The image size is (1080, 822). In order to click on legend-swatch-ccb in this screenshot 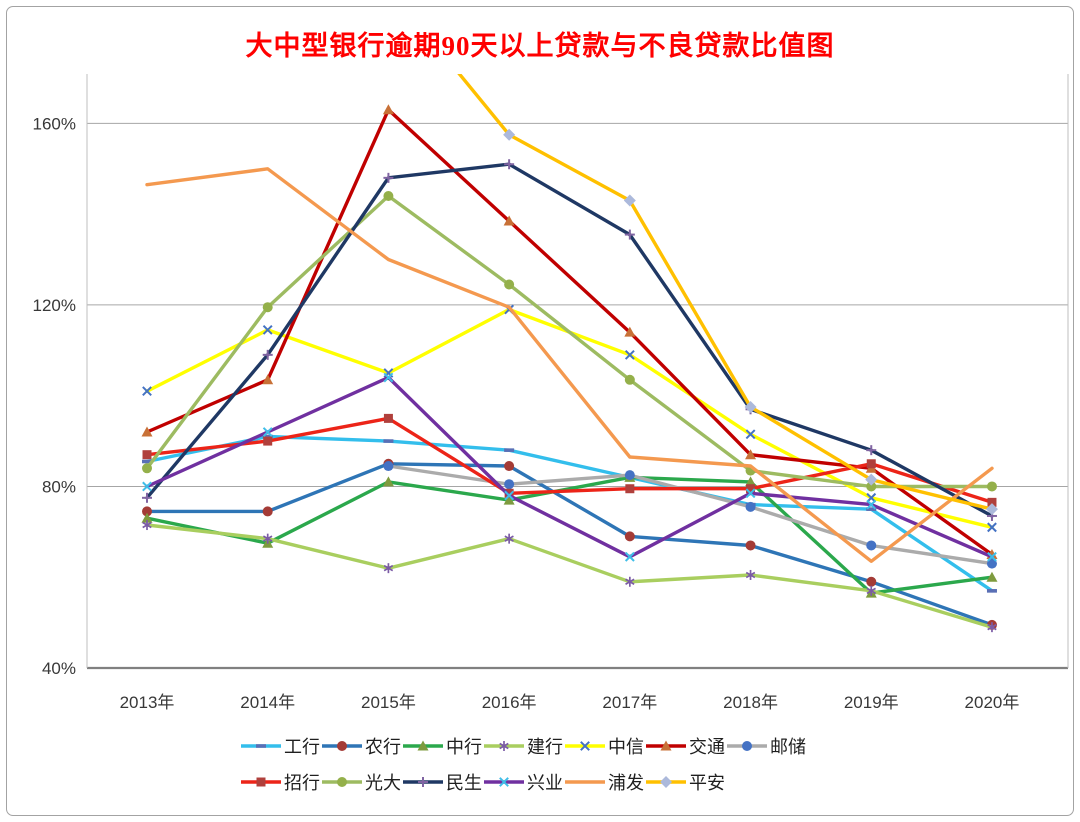, I will do `click(504, 746)`.